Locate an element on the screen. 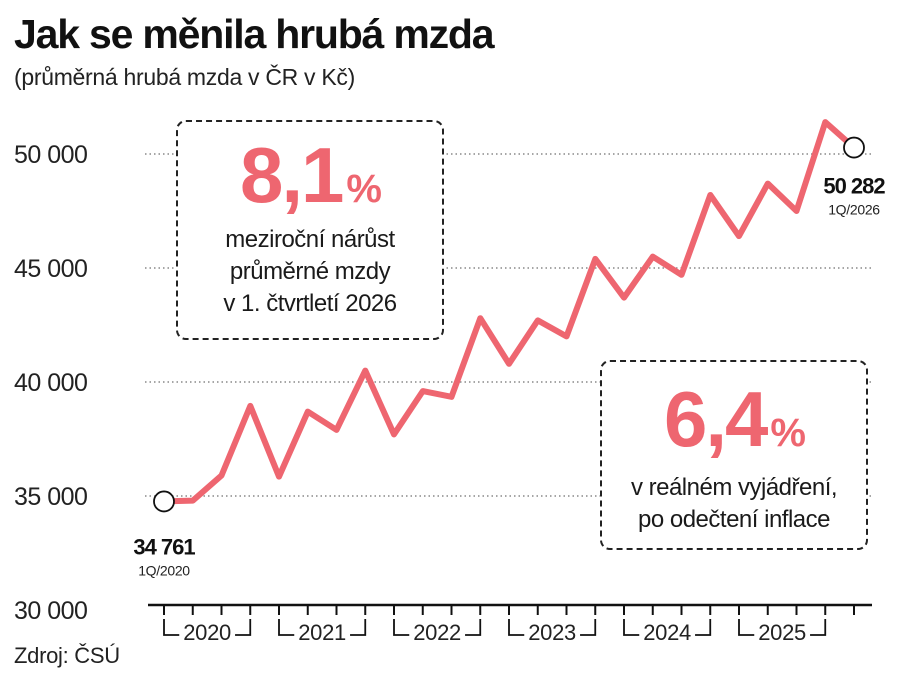 This screenshot has width=910, height=683. year-label: 2024 is located at coordinates (667, 632).